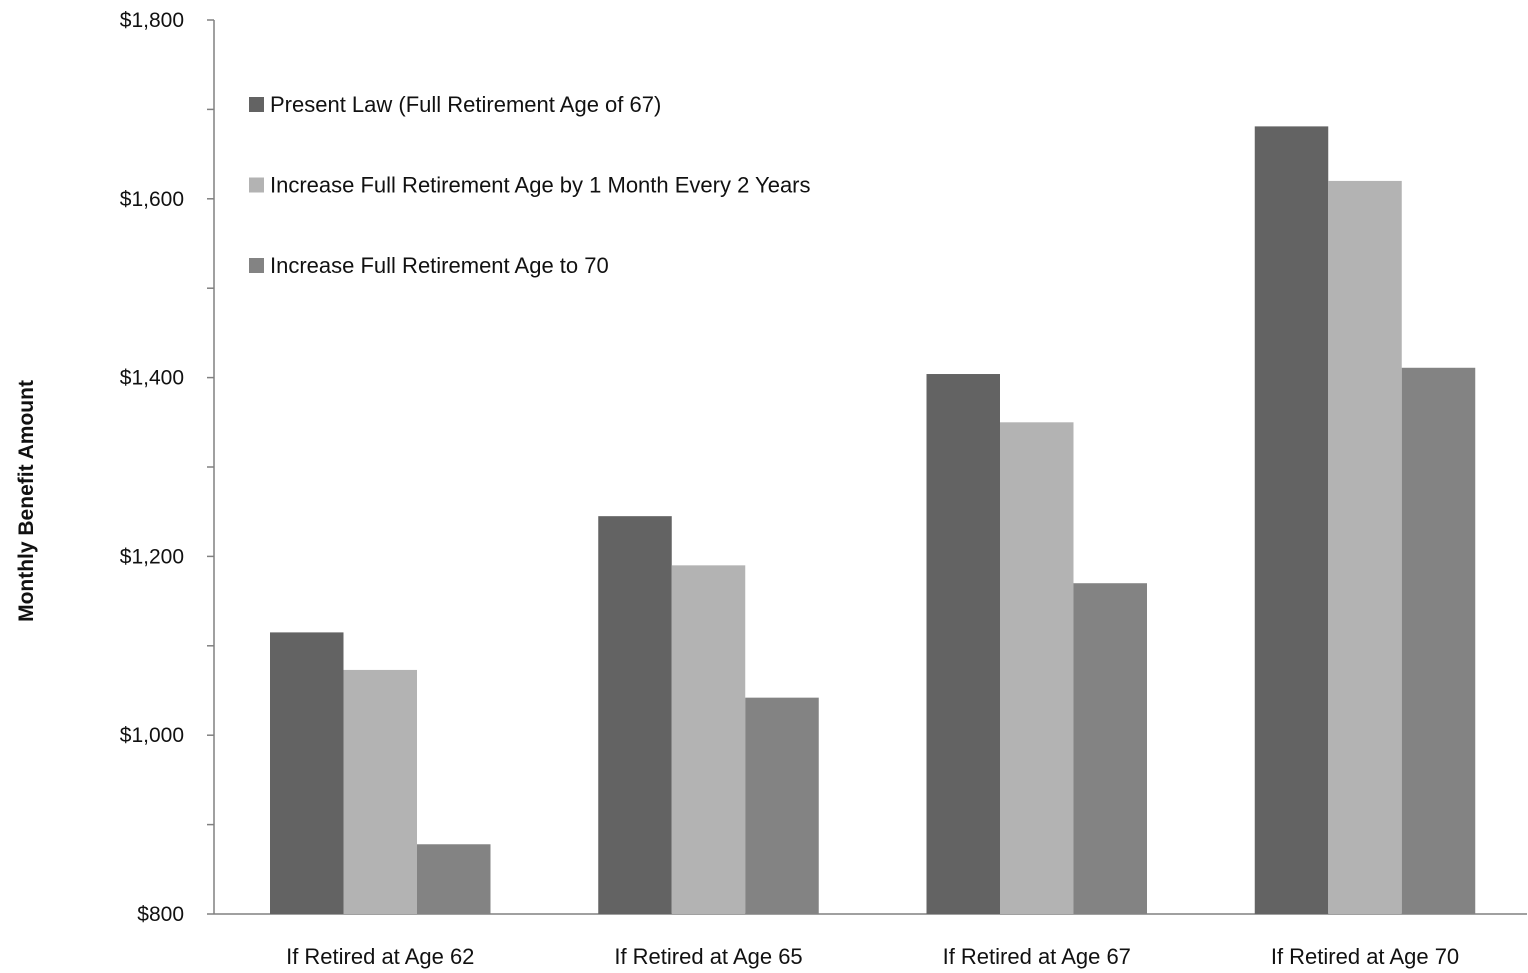  Describe the element at coordinates (152, 199) in the screenshot. I see `y-tick-label: $1,600` at that location.